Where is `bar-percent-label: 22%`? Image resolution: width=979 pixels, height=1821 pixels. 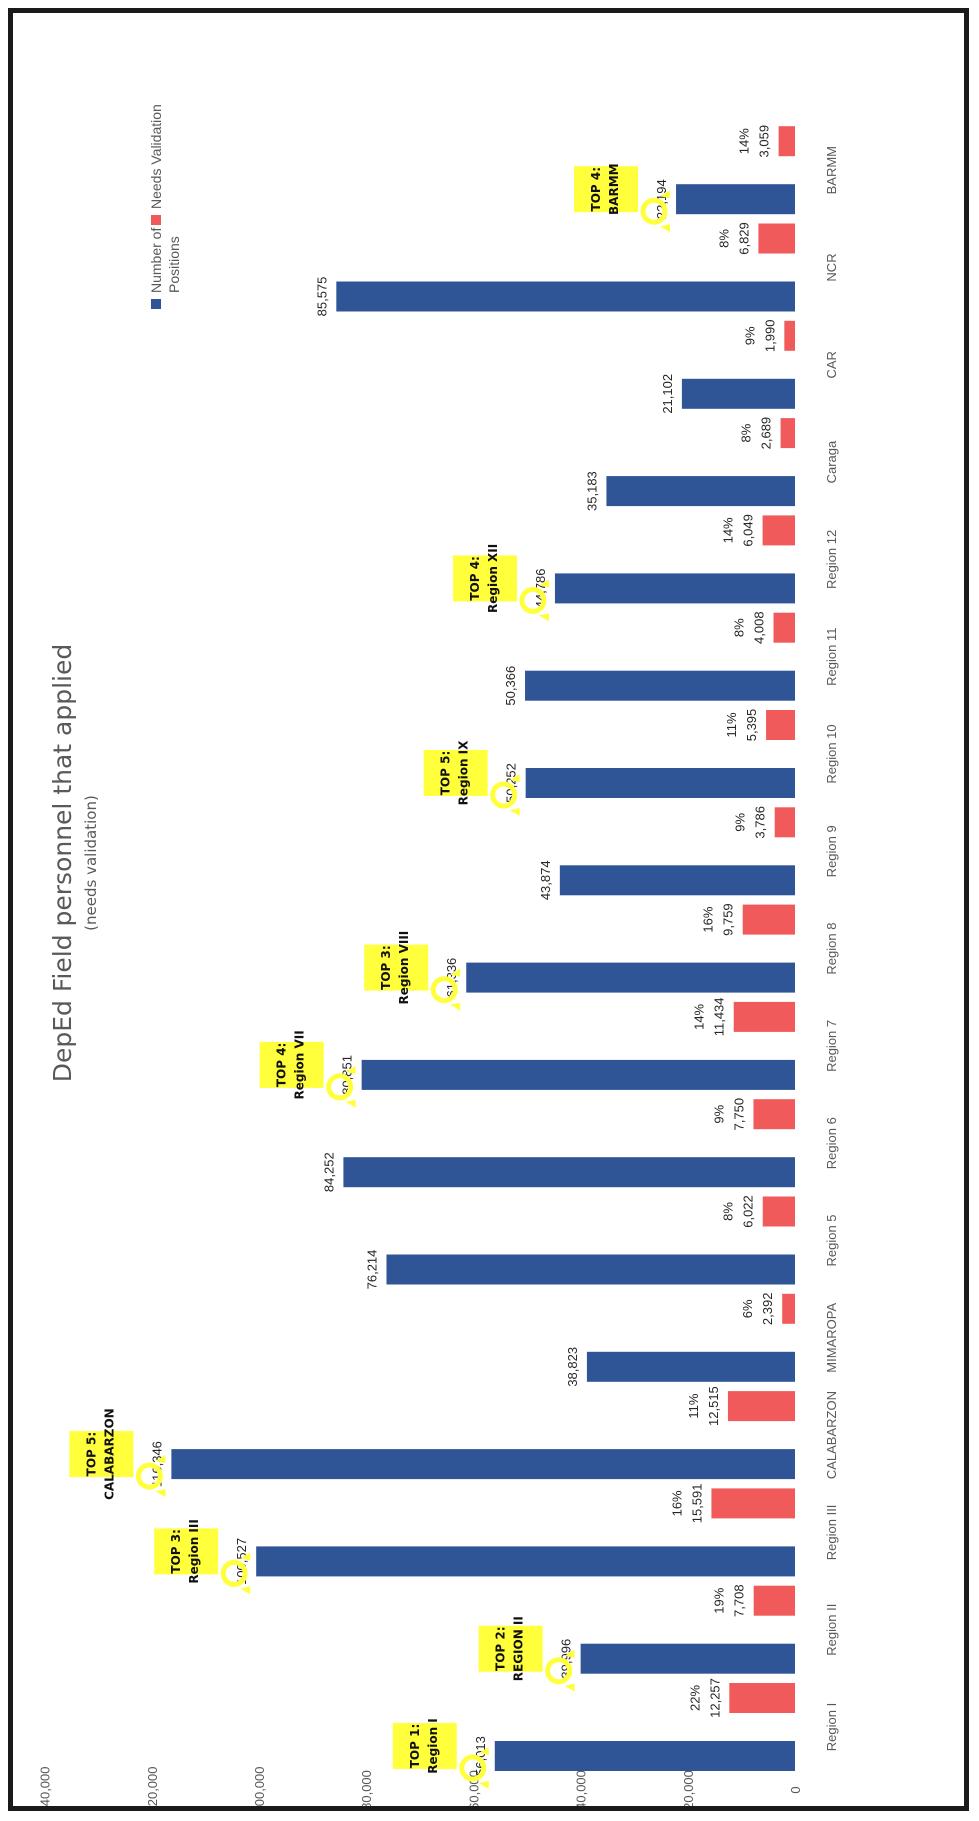 bar-percent-label: 22% is located at coordinates (694, 1698).